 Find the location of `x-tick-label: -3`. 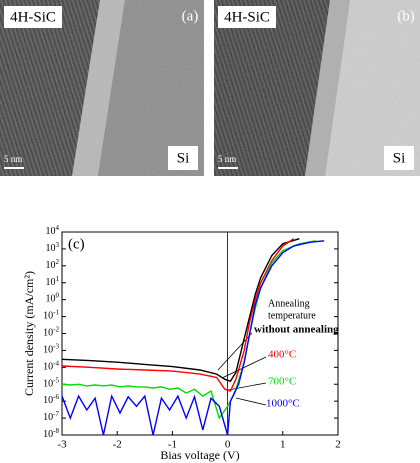

x-tick-label: -3 is located at coordinates (62, 445).